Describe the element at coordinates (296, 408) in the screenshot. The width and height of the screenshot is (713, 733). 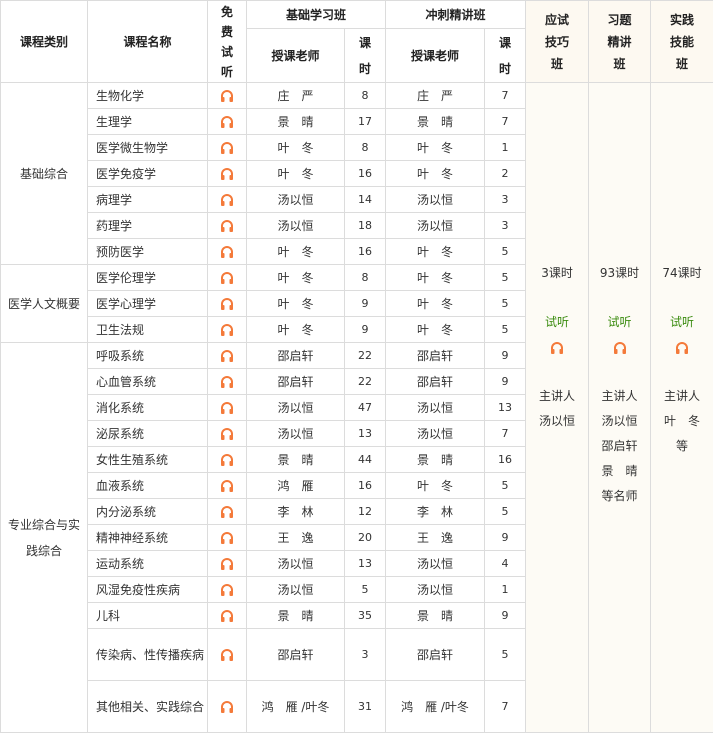
I see `basic-teacher: 汤以恒` at that location.